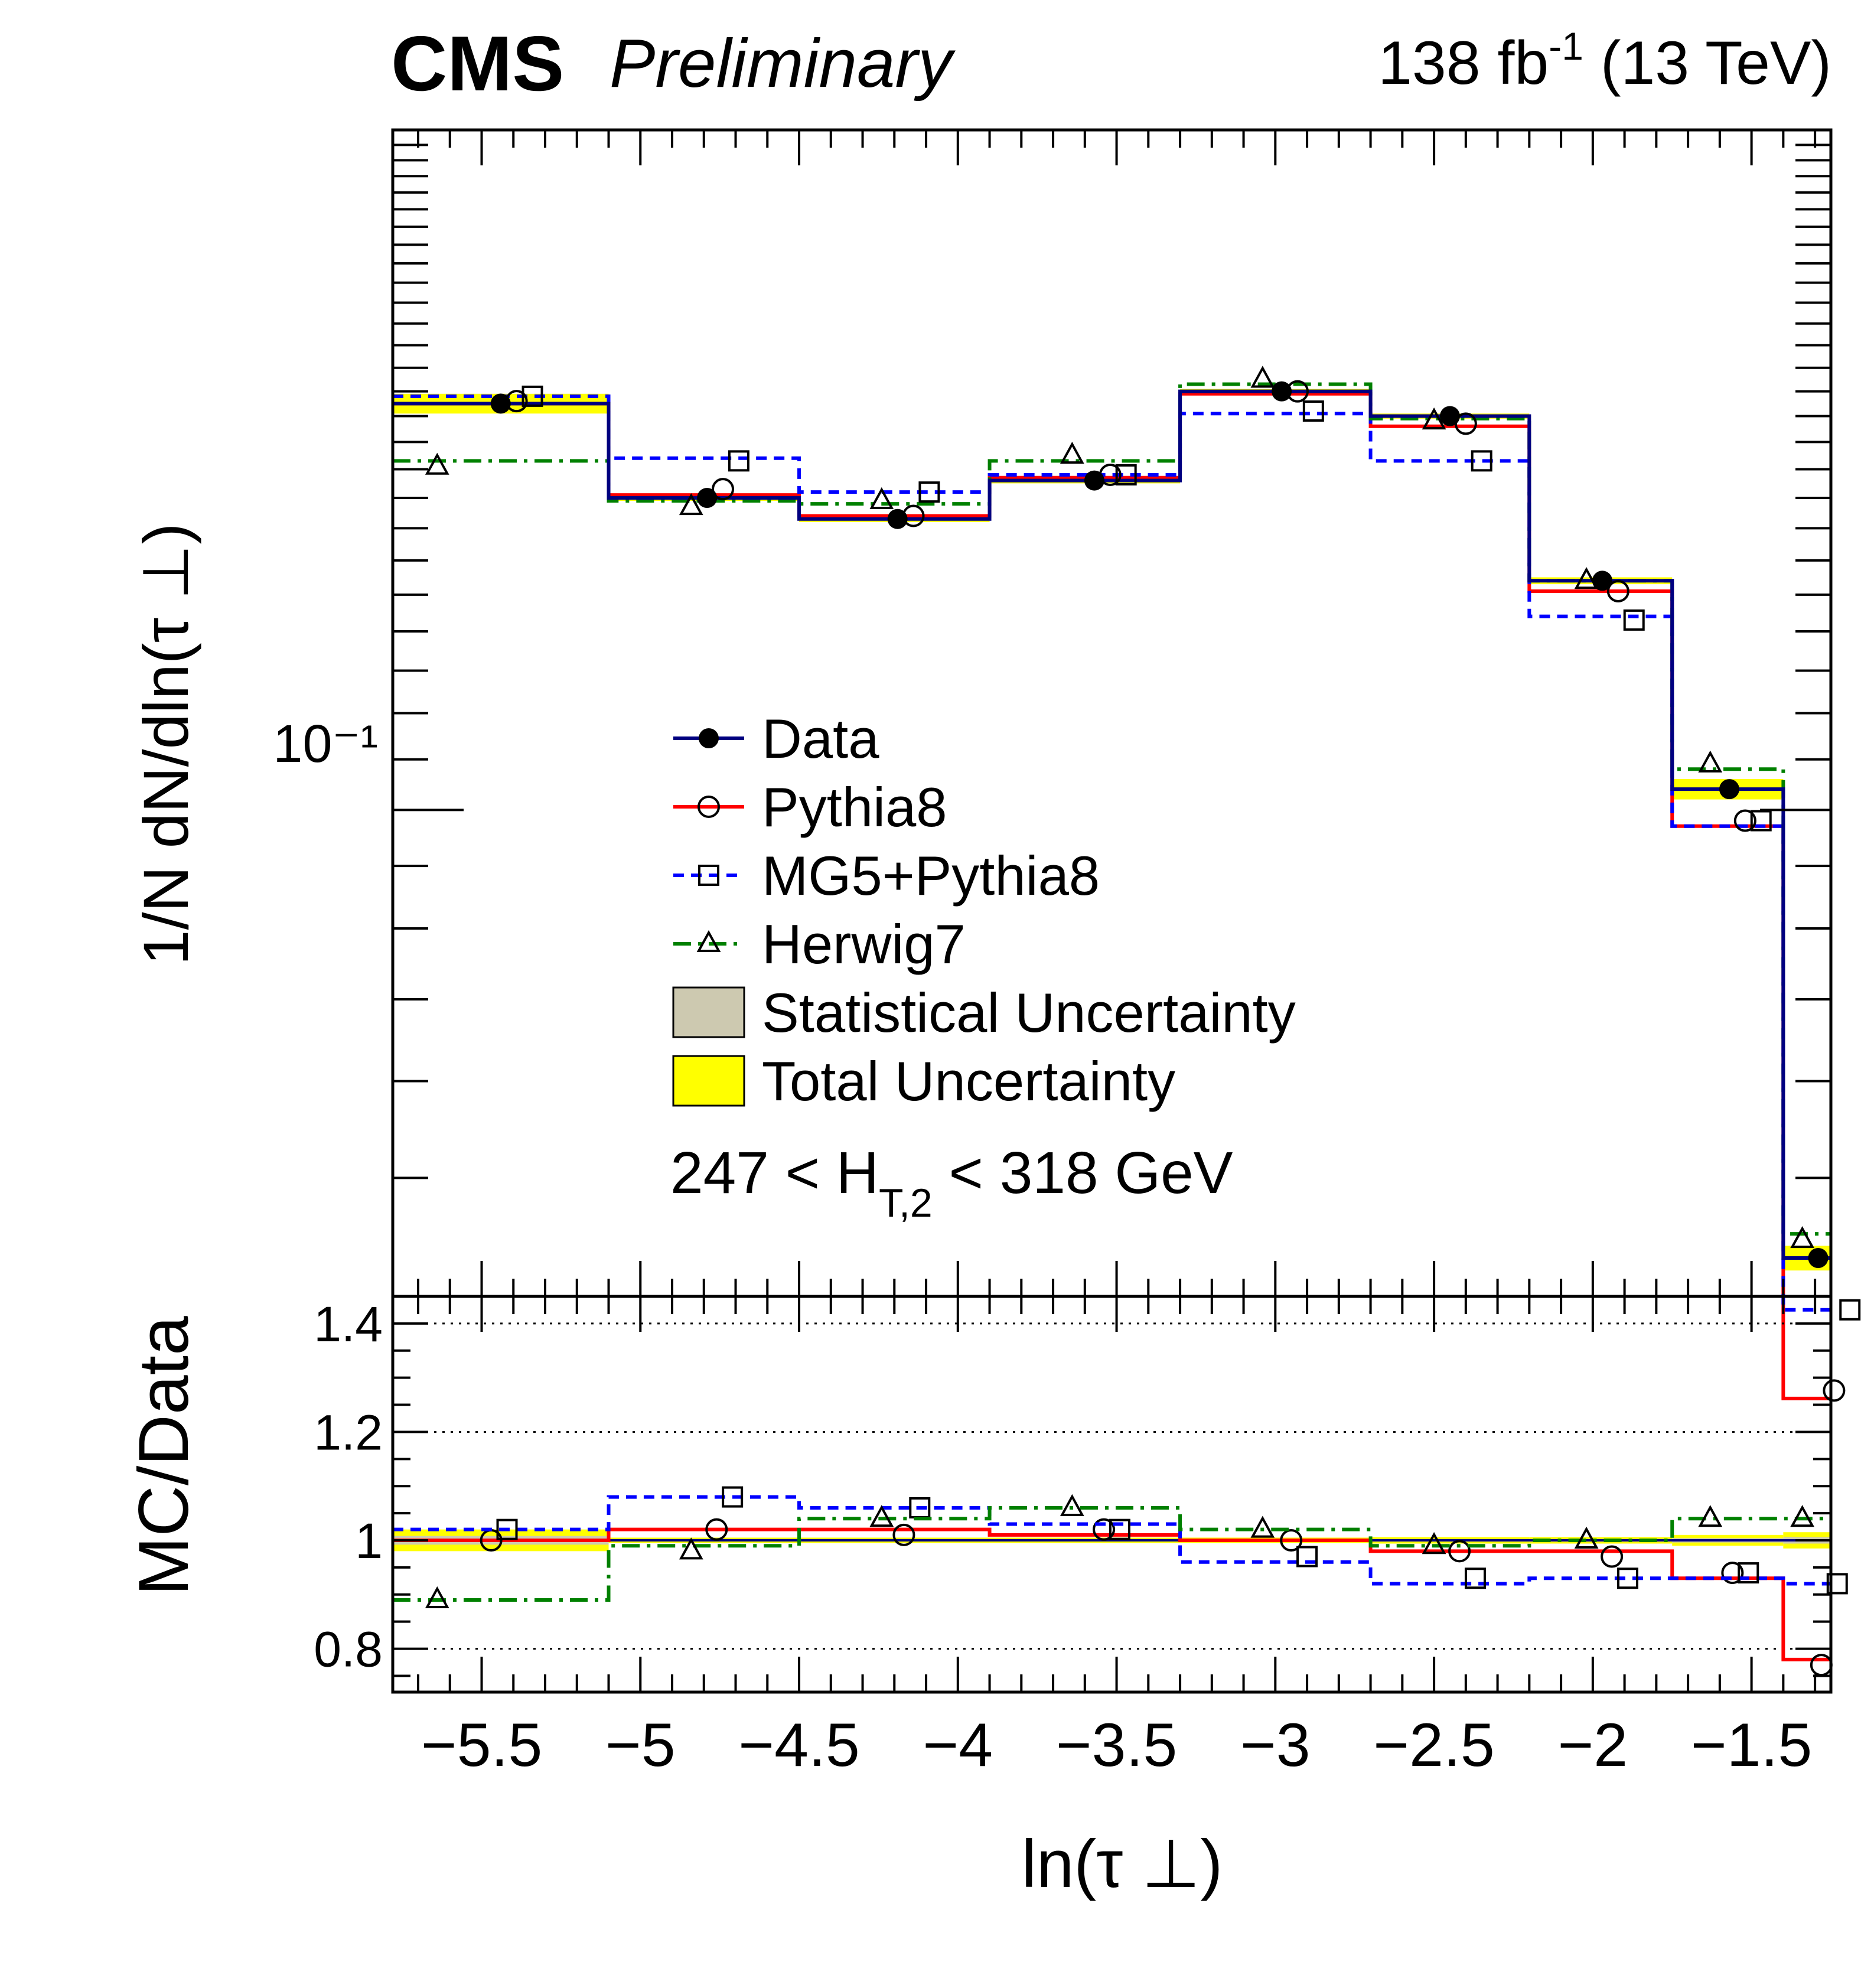  Describe the element at coordinates (781, 63) in the screenshot. I see `status-label: Preliminary` at that location.